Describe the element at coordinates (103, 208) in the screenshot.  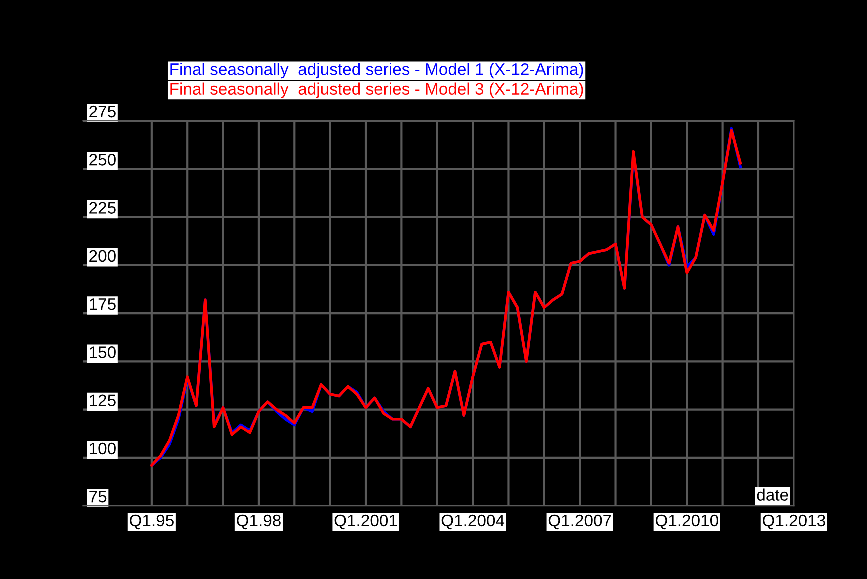
I see `y-tick-label: 225` at that location.